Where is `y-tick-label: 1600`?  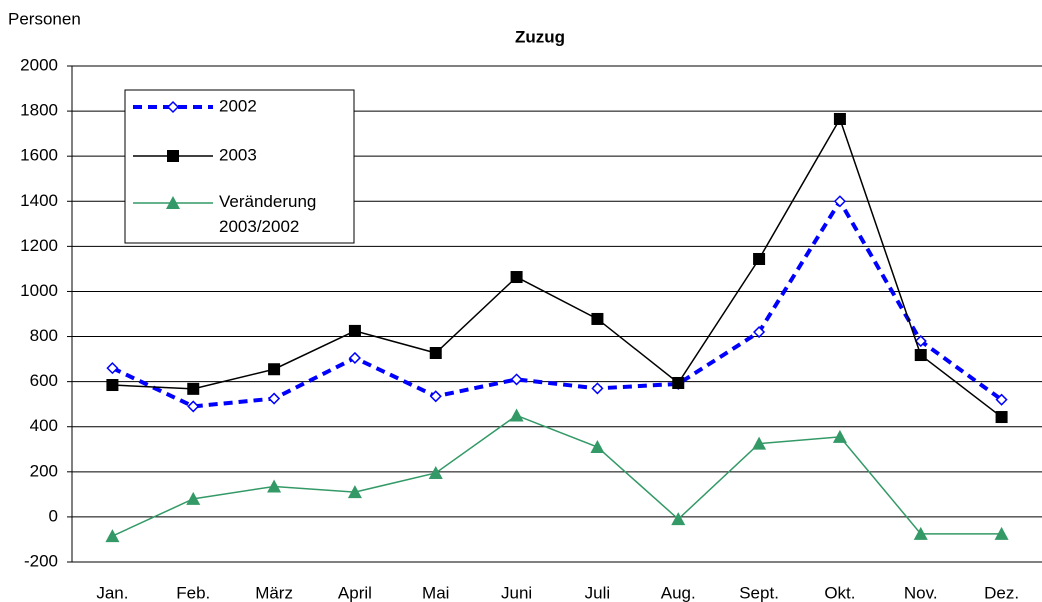 y-tick-label: 1600 is located at coordinates (39, 155).